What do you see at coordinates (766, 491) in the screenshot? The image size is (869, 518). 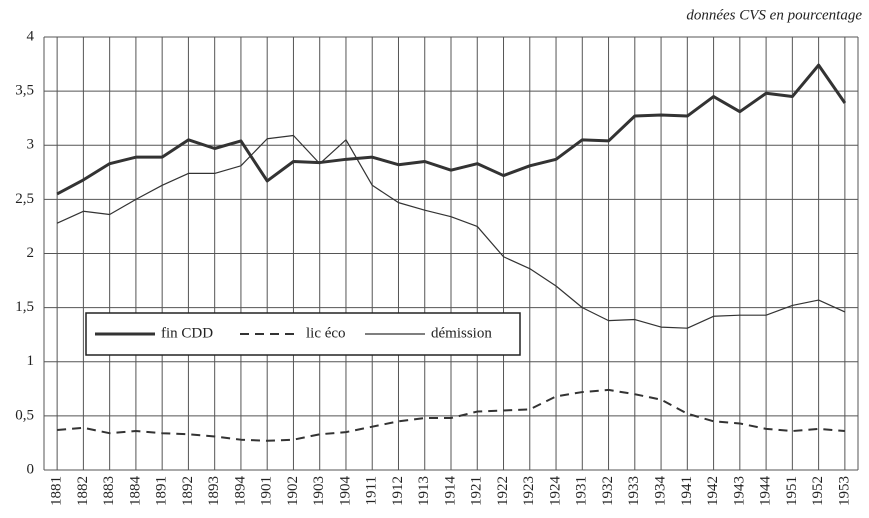 I see `x-tick-label: 1944` at bounding box center [766, 491].